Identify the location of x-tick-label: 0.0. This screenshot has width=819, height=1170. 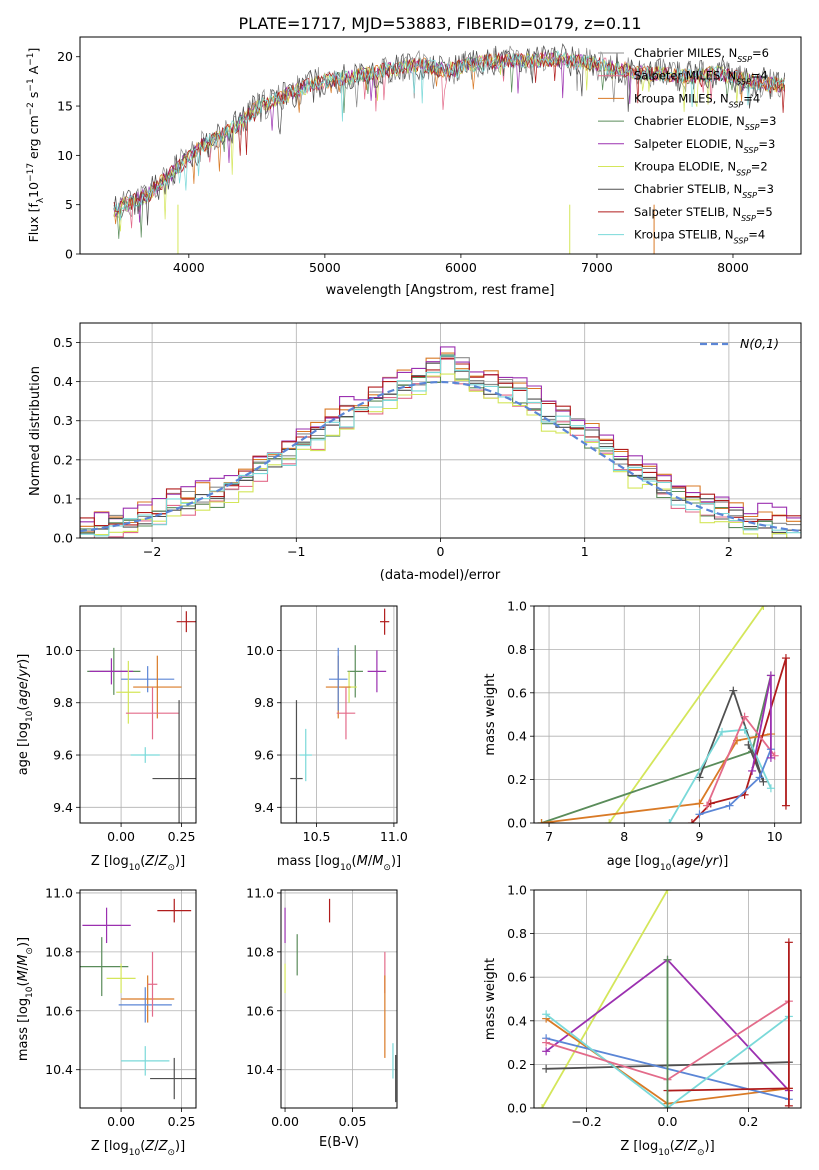
(668, 1121).